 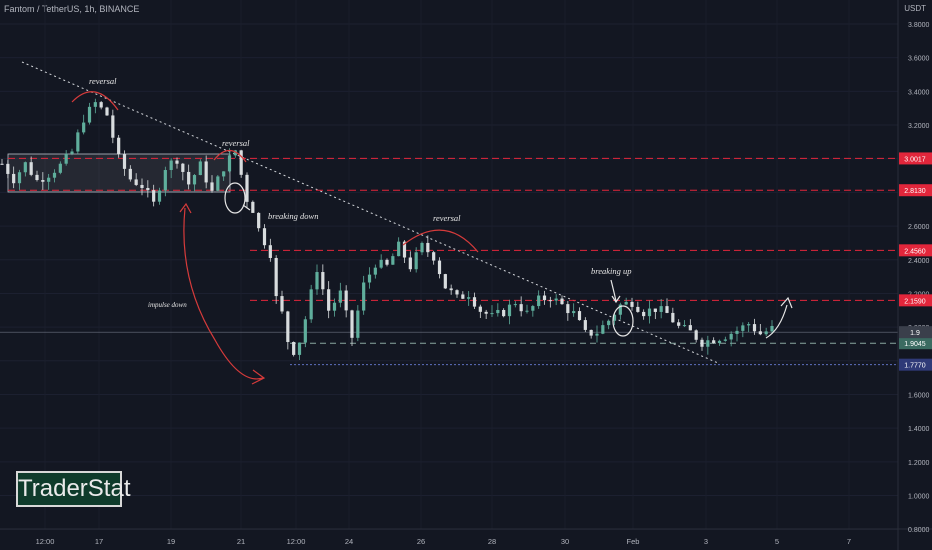 What do you see at coordinates (235, 198) in the screenshot?
I see `breakdown-circle` at bounding box center [235, 198].